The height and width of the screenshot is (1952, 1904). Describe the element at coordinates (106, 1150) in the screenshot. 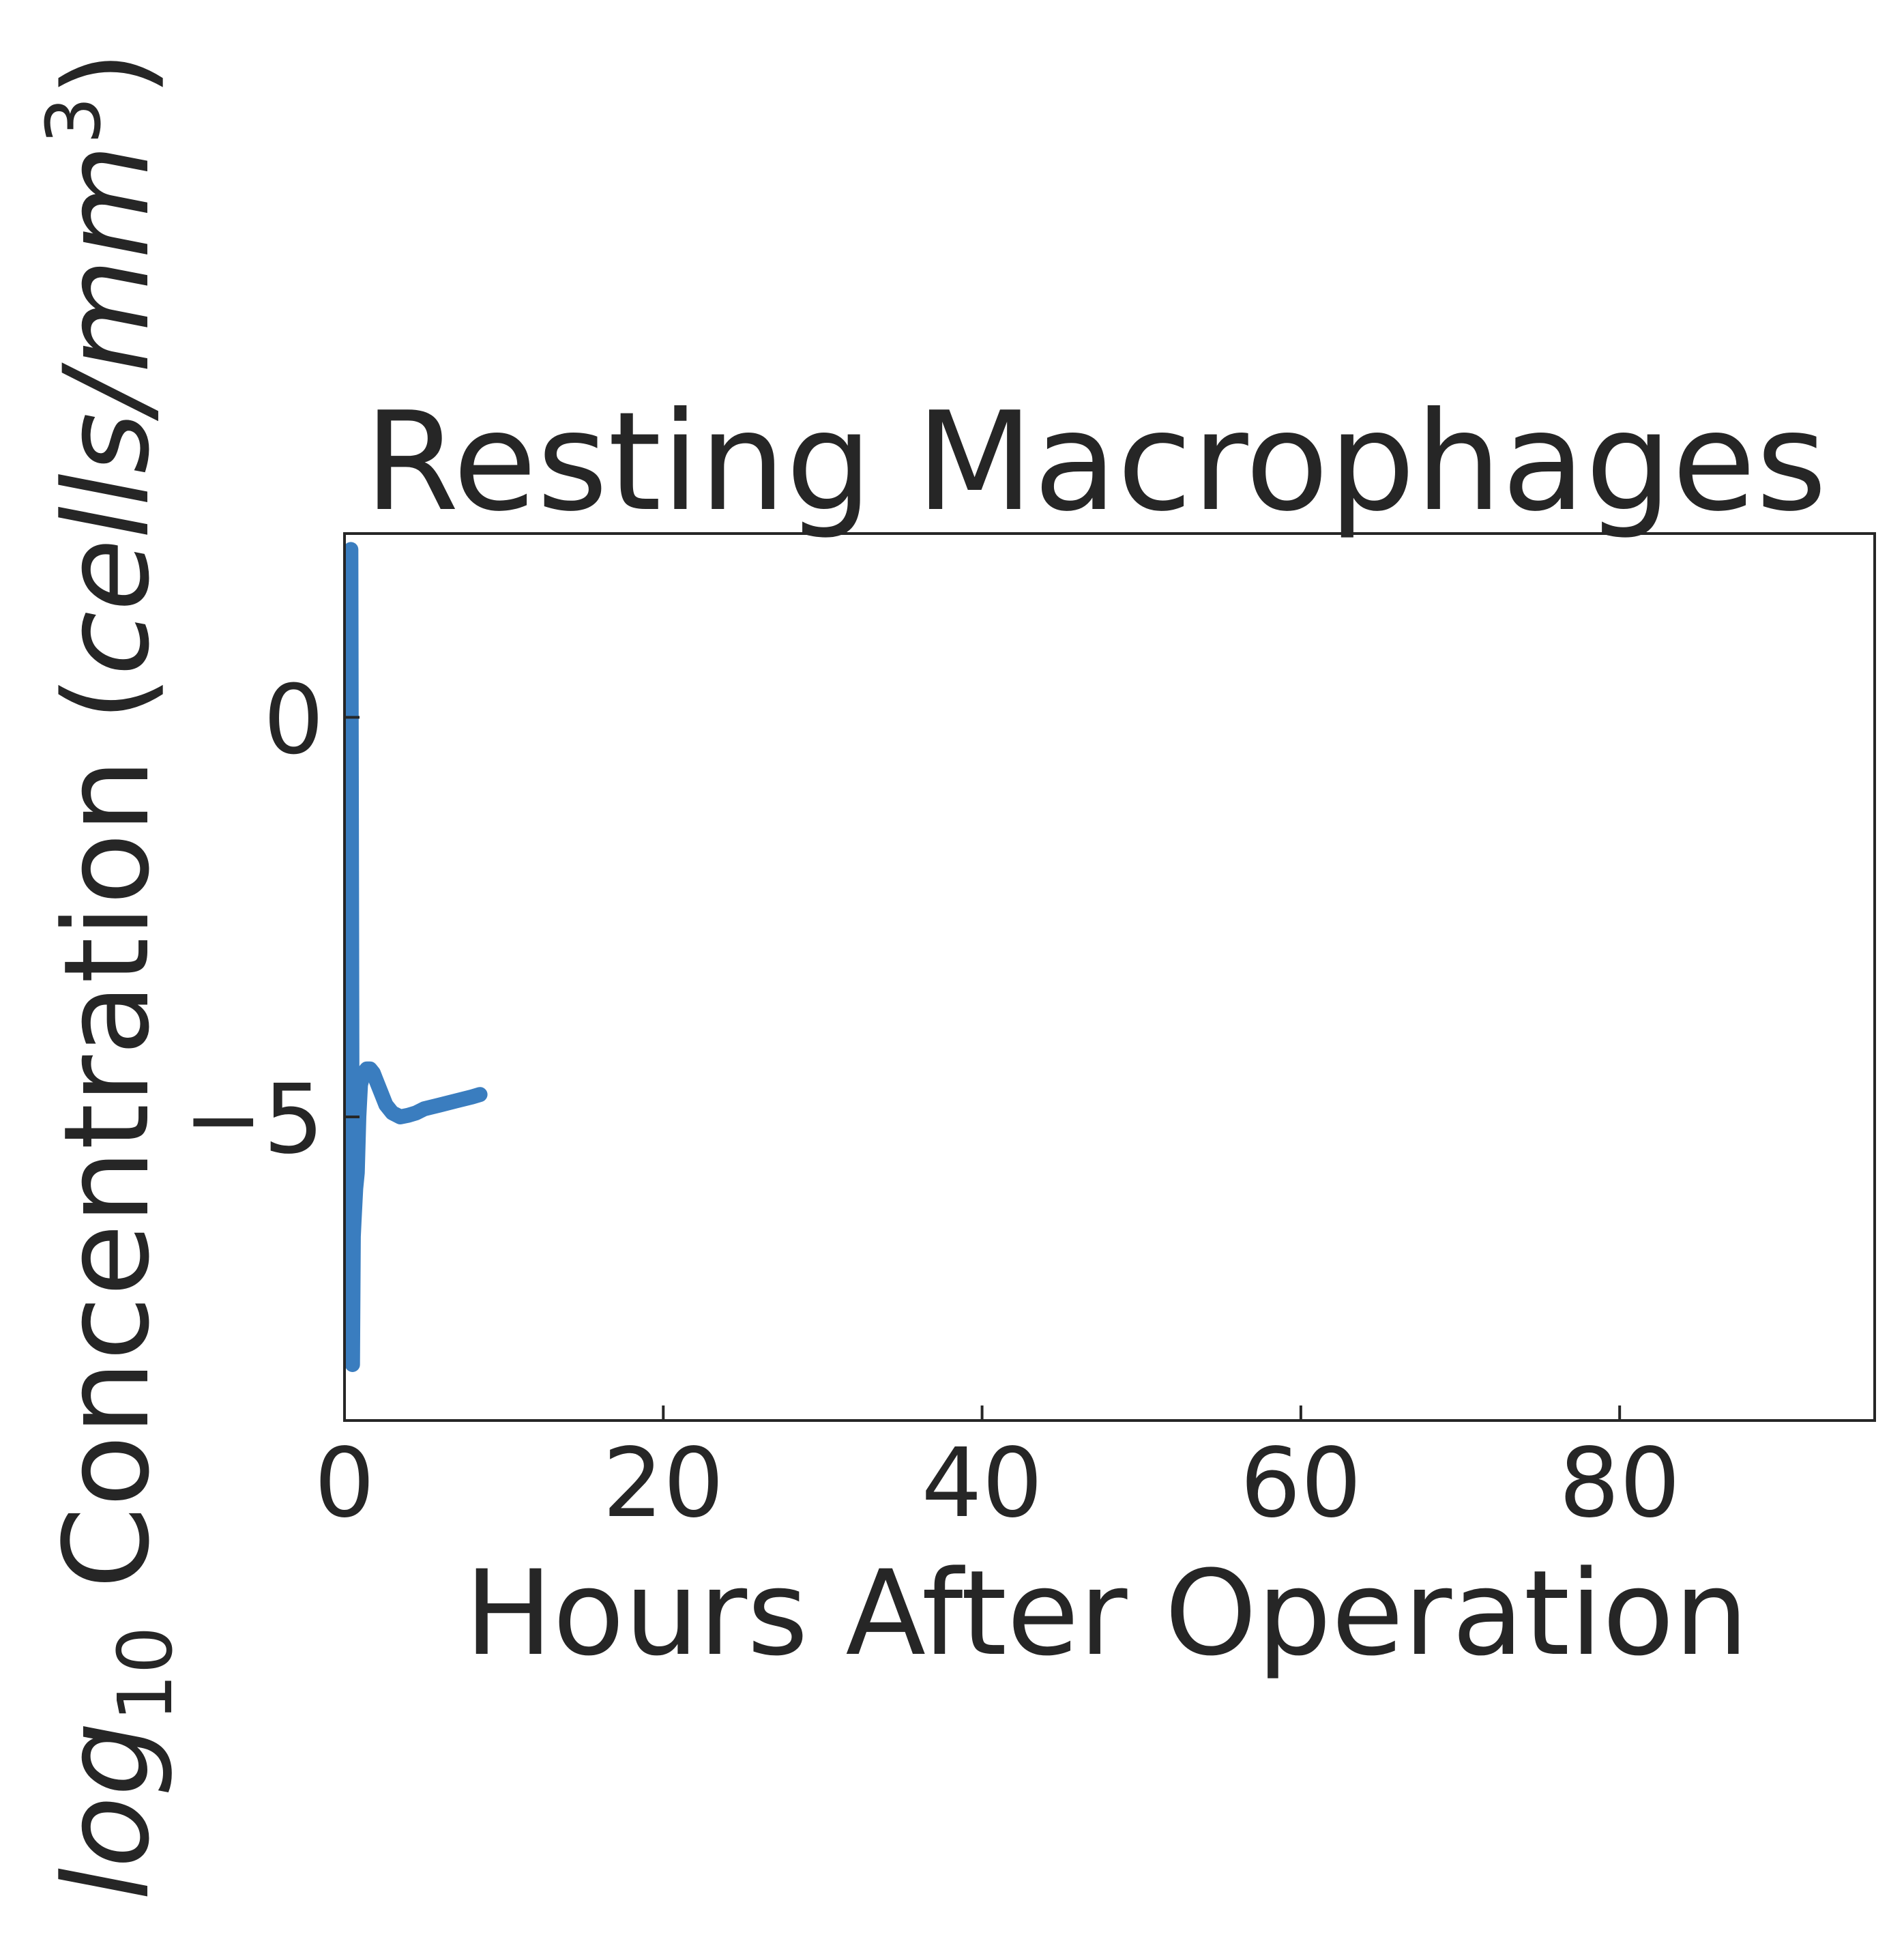

I see `y-axis-label-main: Concentration (` at that location.